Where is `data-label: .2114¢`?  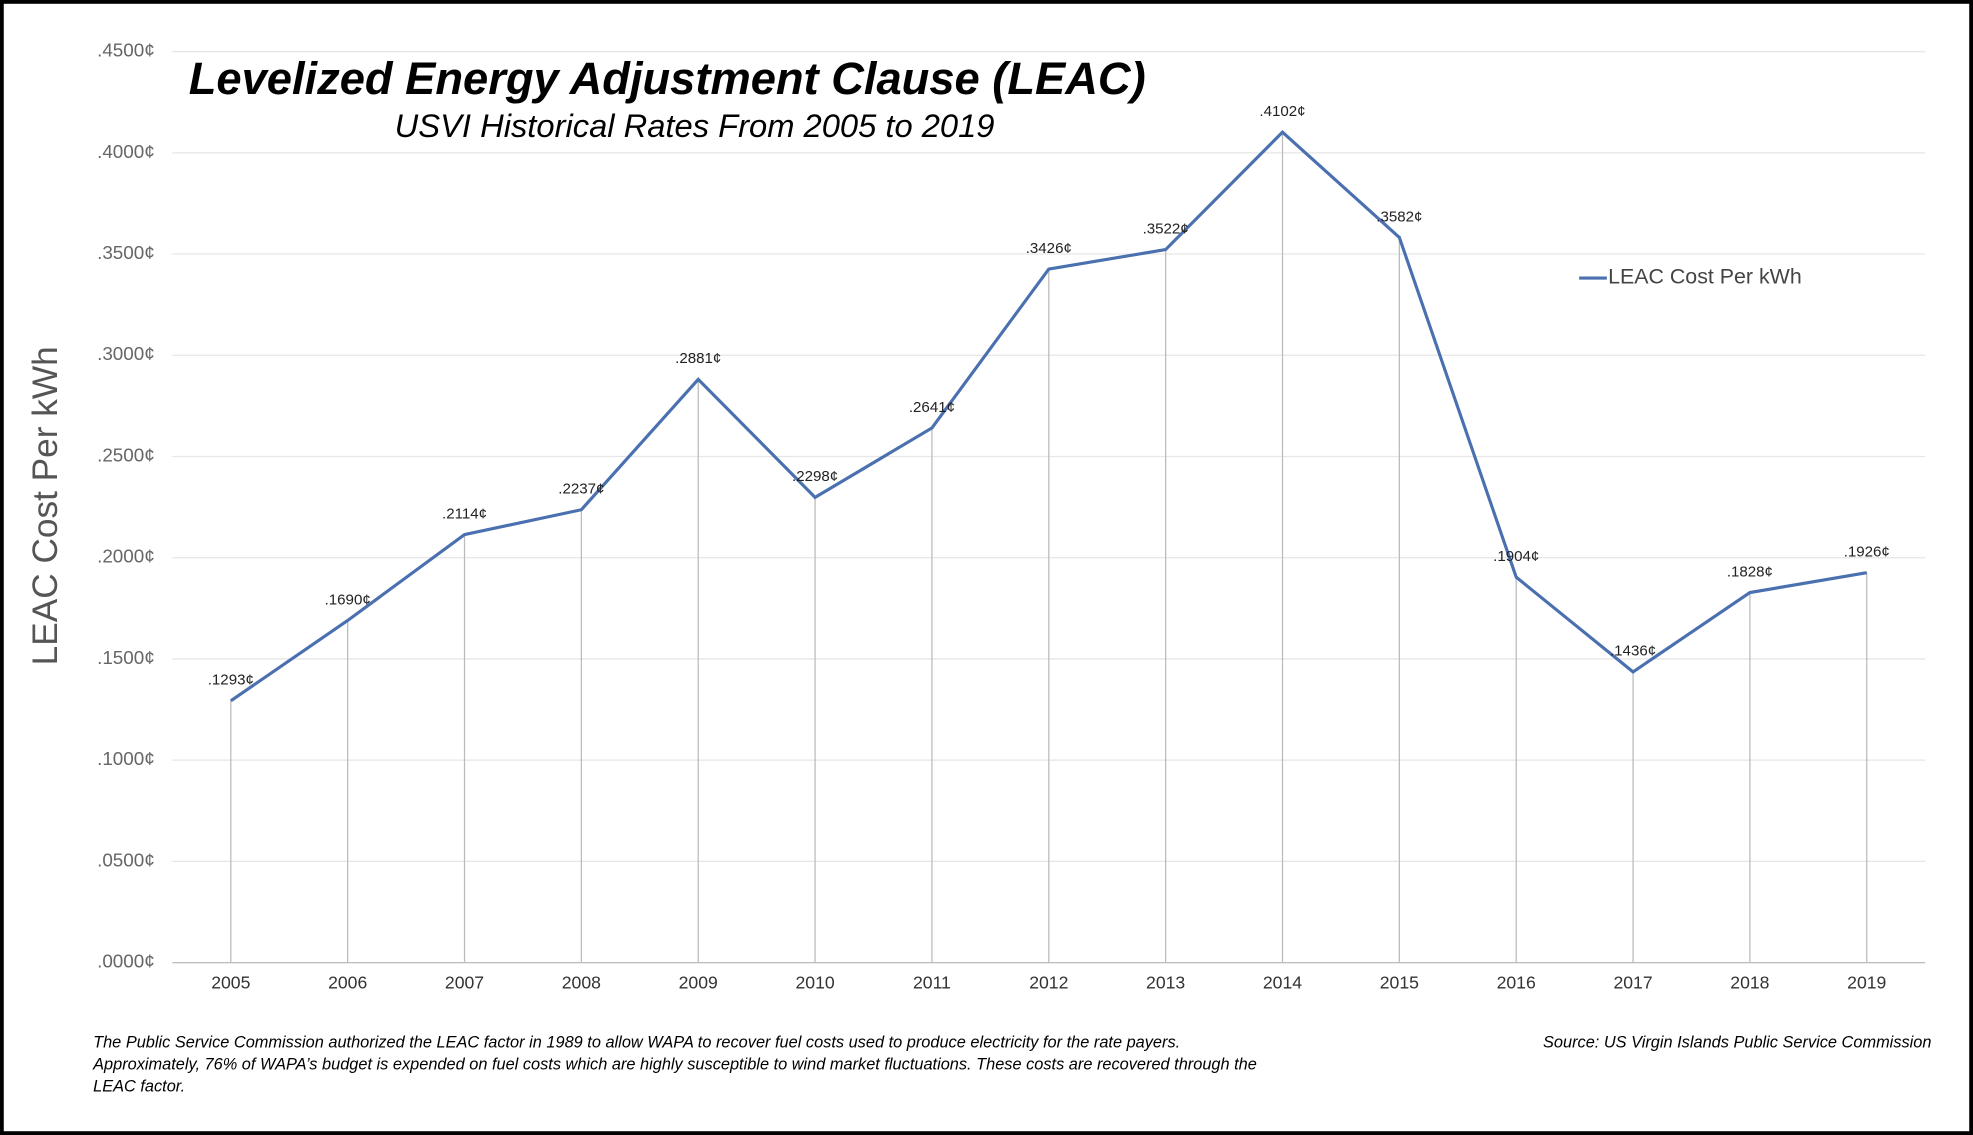
data-label: .2114¢ is located at coordinates (464, 513).